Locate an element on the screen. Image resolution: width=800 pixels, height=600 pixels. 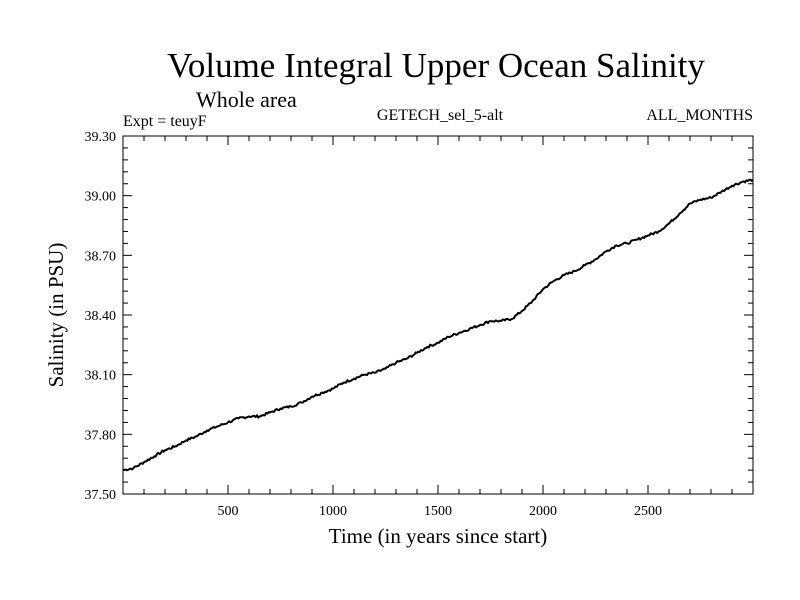
months-label: ALL_MONTHS is located at coordinates (699, 115).